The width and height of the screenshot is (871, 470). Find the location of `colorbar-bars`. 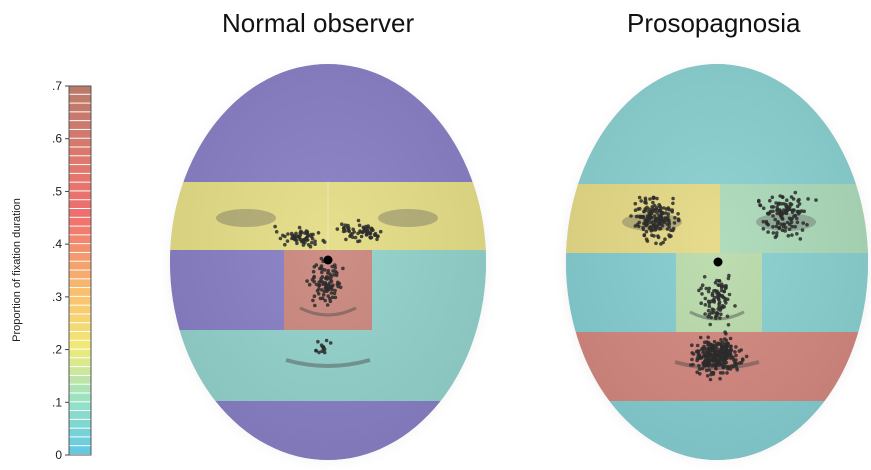

colorbar-bars is located at coordinates (80, 270).